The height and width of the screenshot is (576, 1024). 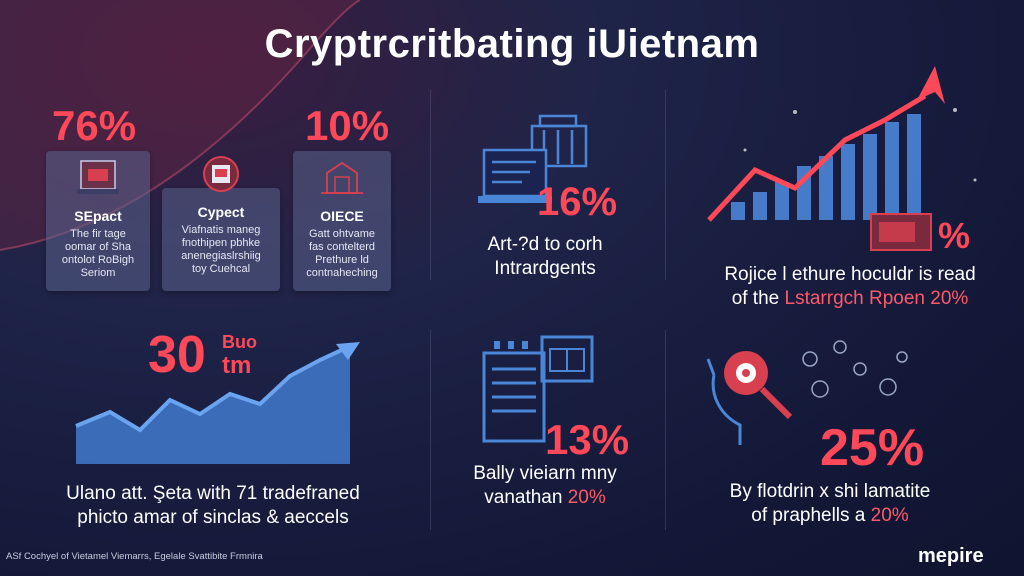 What do you see at coordinates (512, 44) in the screenshot?
I see `page-title: Cryptrcritbating iUietnam` at bounding box center [512, 44].